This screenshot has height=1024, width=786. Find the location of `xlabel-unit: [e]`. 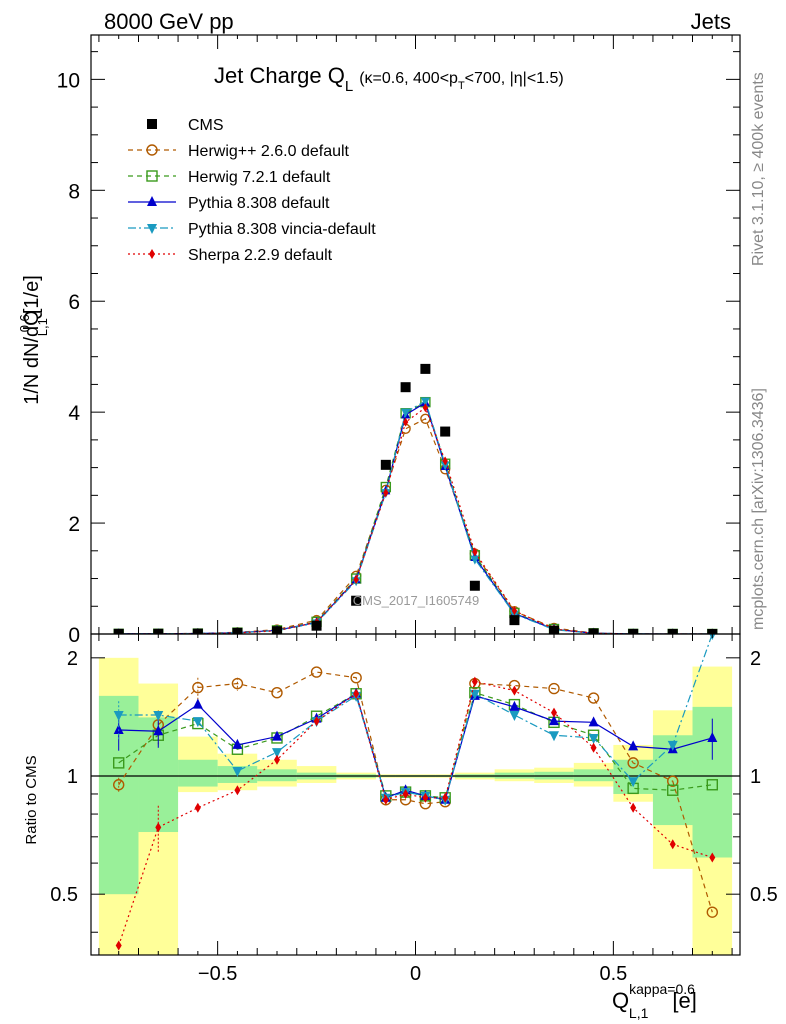

xlabel-unit: [e] is located at coordinates (684, 1000).